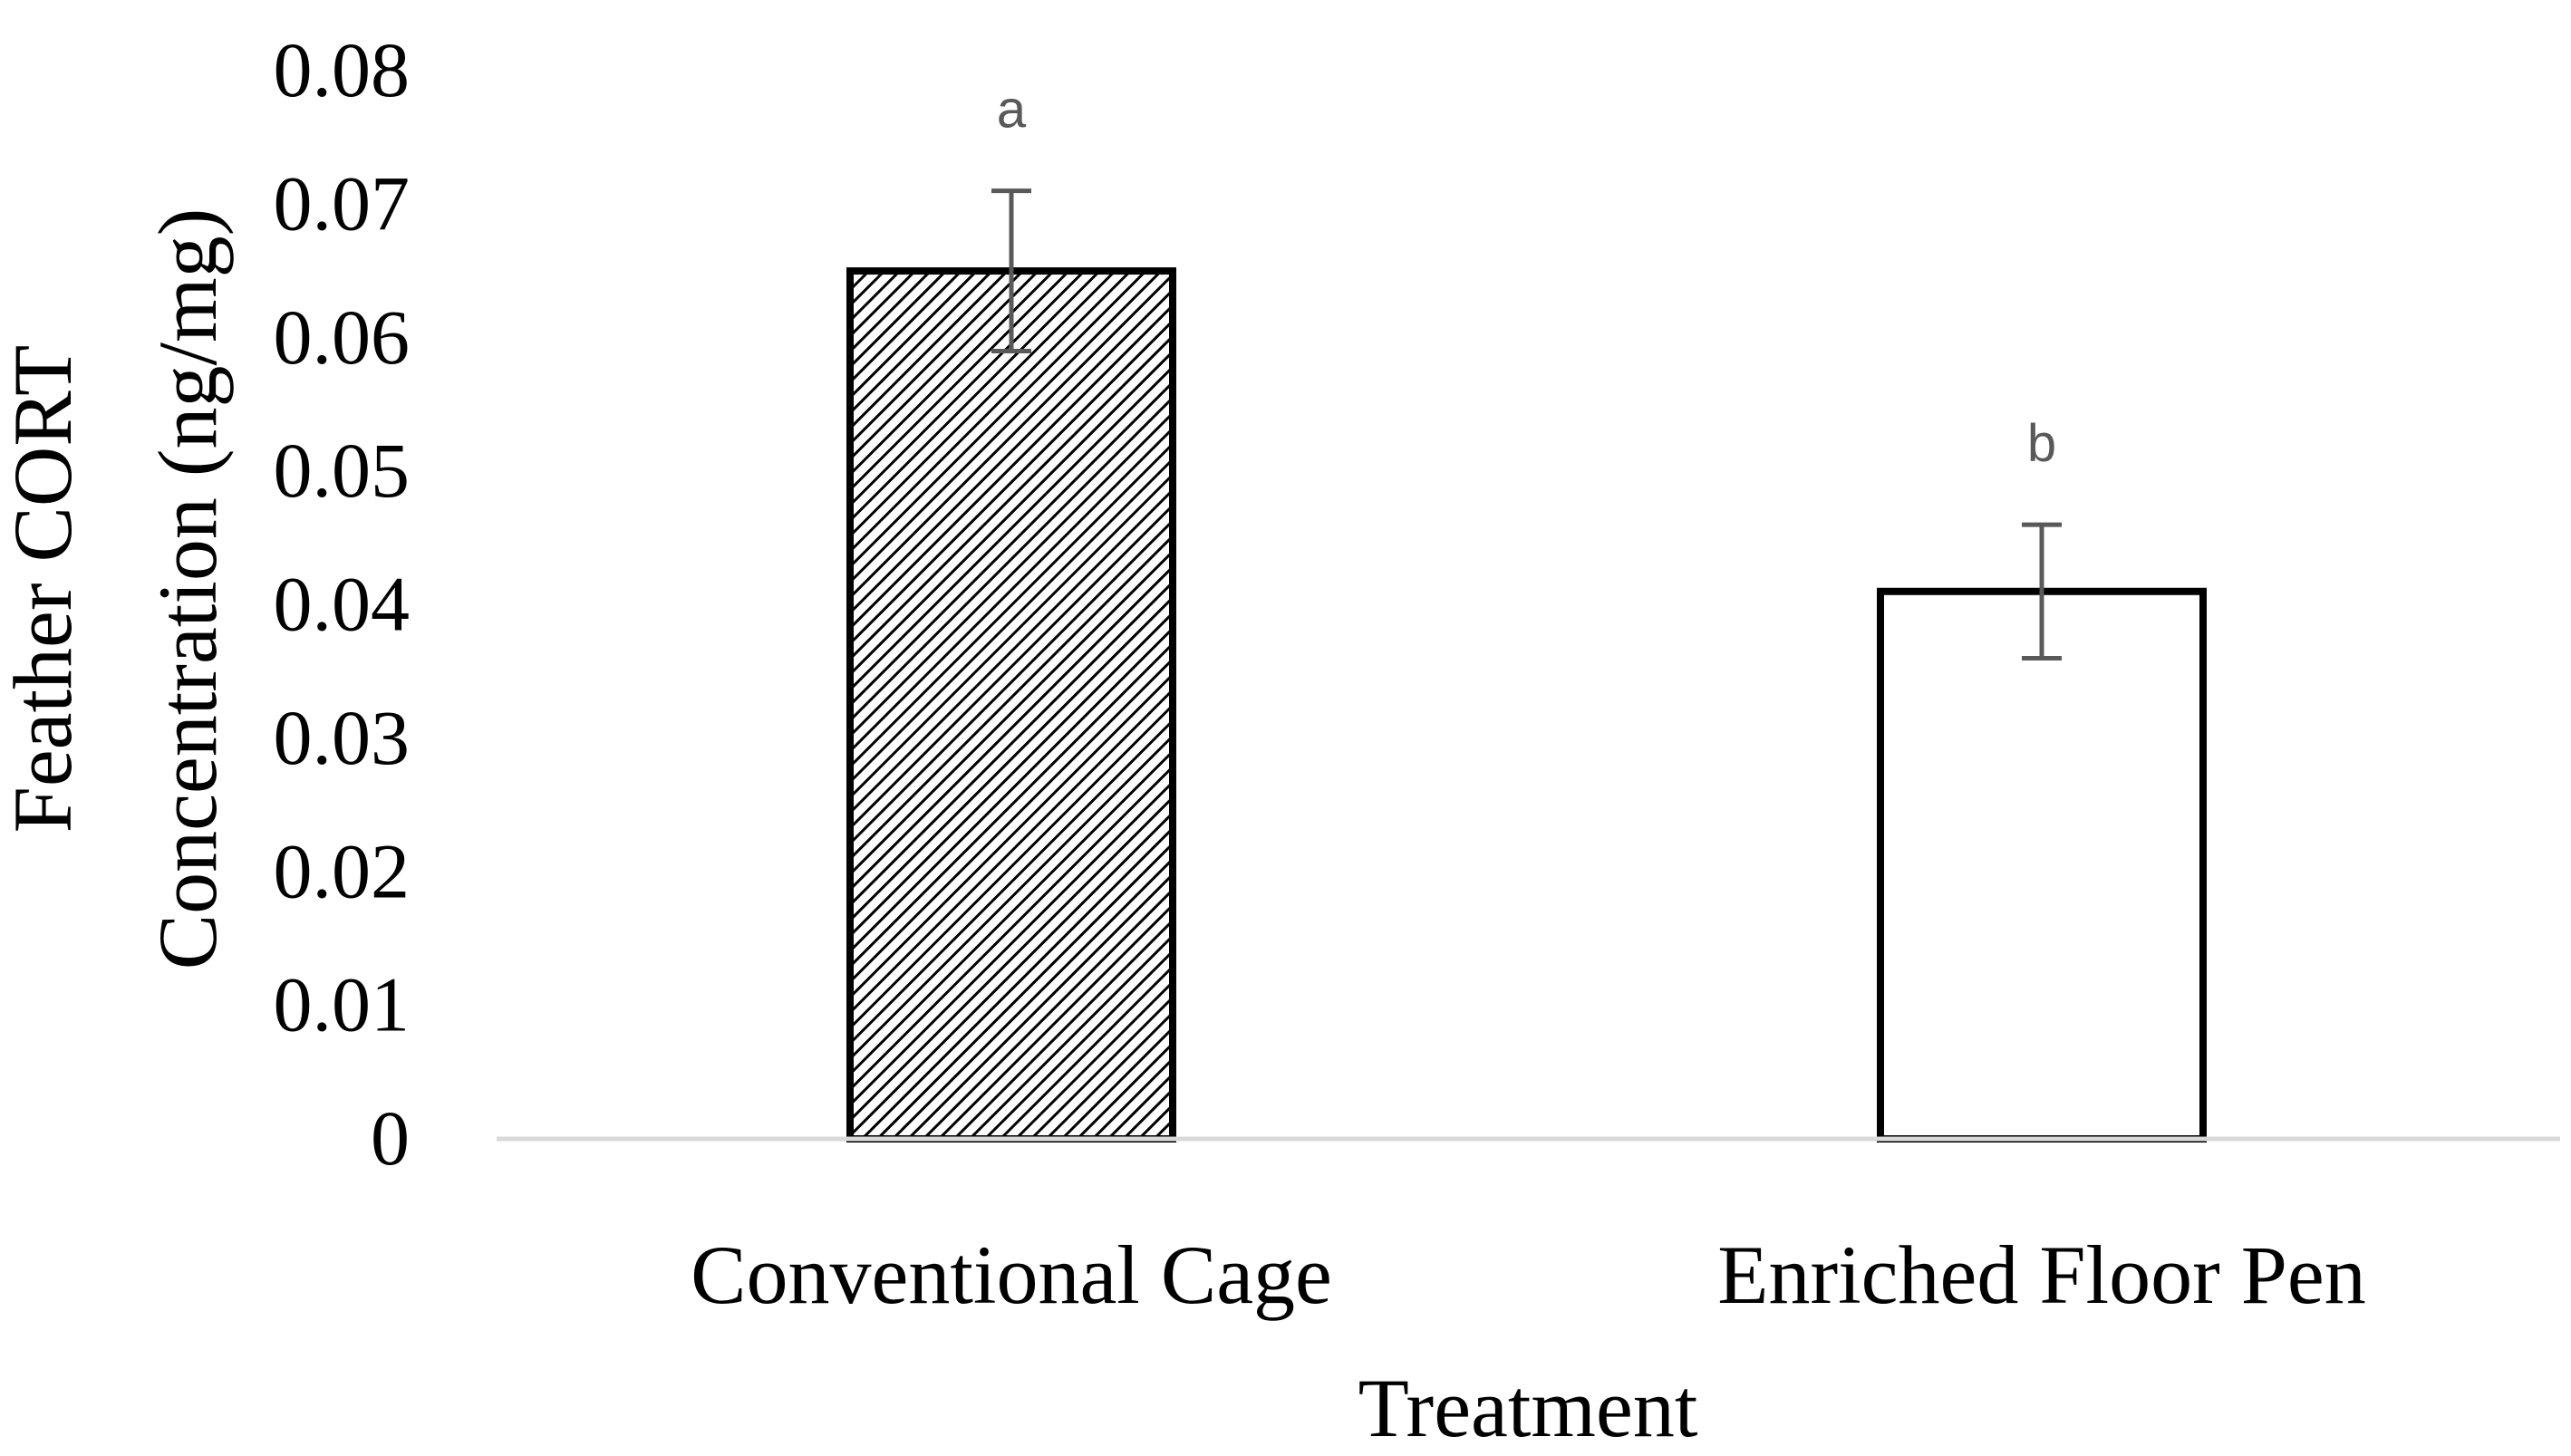 Image resolution: width=2571 pixels, height=1456 pixels. What do you see at coordinates (342, 69) in the screenshot?
I see `y-tick-label: 0.08` at bounding box center [342, 69].